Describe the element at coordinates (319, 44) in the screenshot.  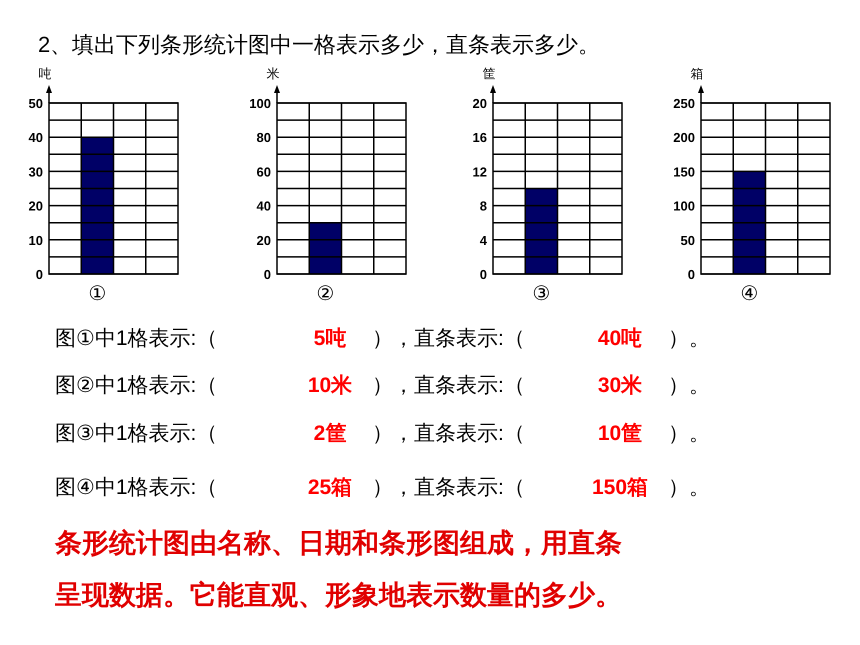
I see `text: 2、填出下列条形统计图中一格表示多少，直条表示多少。` at that location.